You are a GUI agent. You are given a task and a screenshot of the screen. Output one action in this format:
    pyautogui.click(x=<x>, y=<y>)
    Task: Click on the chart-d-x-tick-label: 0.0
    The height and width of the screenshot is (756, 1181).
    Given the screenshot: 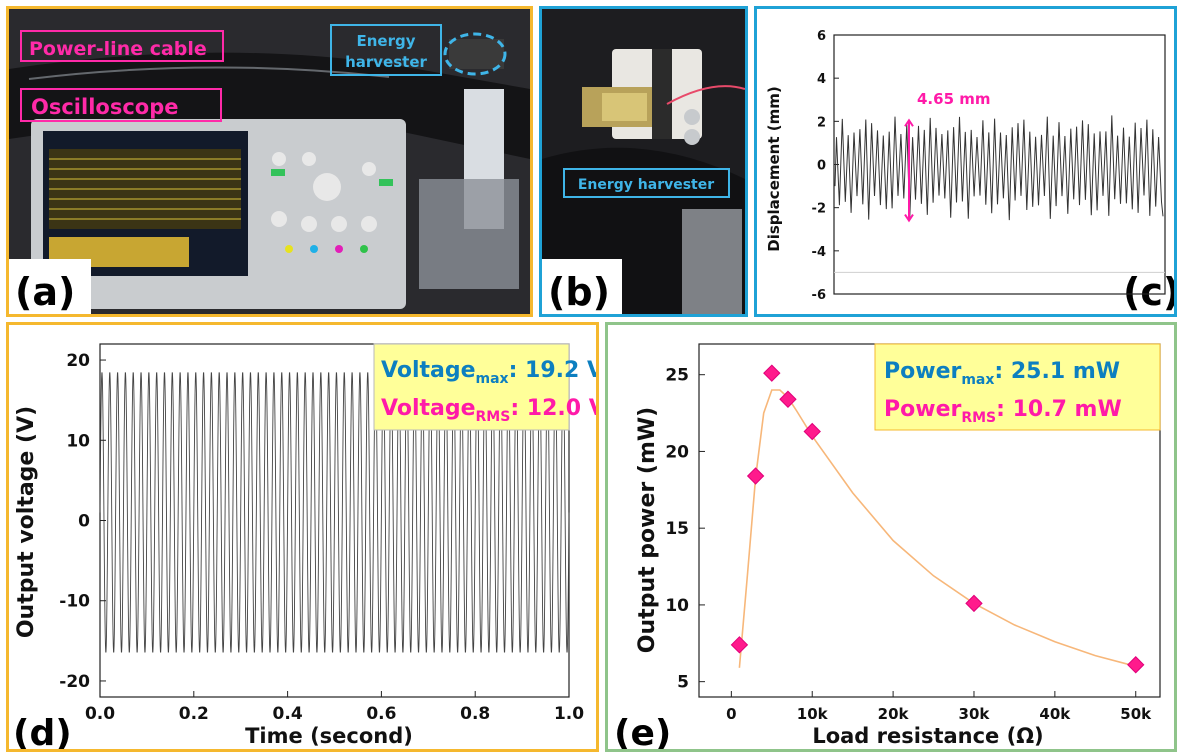 What is the action you would take?
    pyautogui.click(x=100, y=714)
    